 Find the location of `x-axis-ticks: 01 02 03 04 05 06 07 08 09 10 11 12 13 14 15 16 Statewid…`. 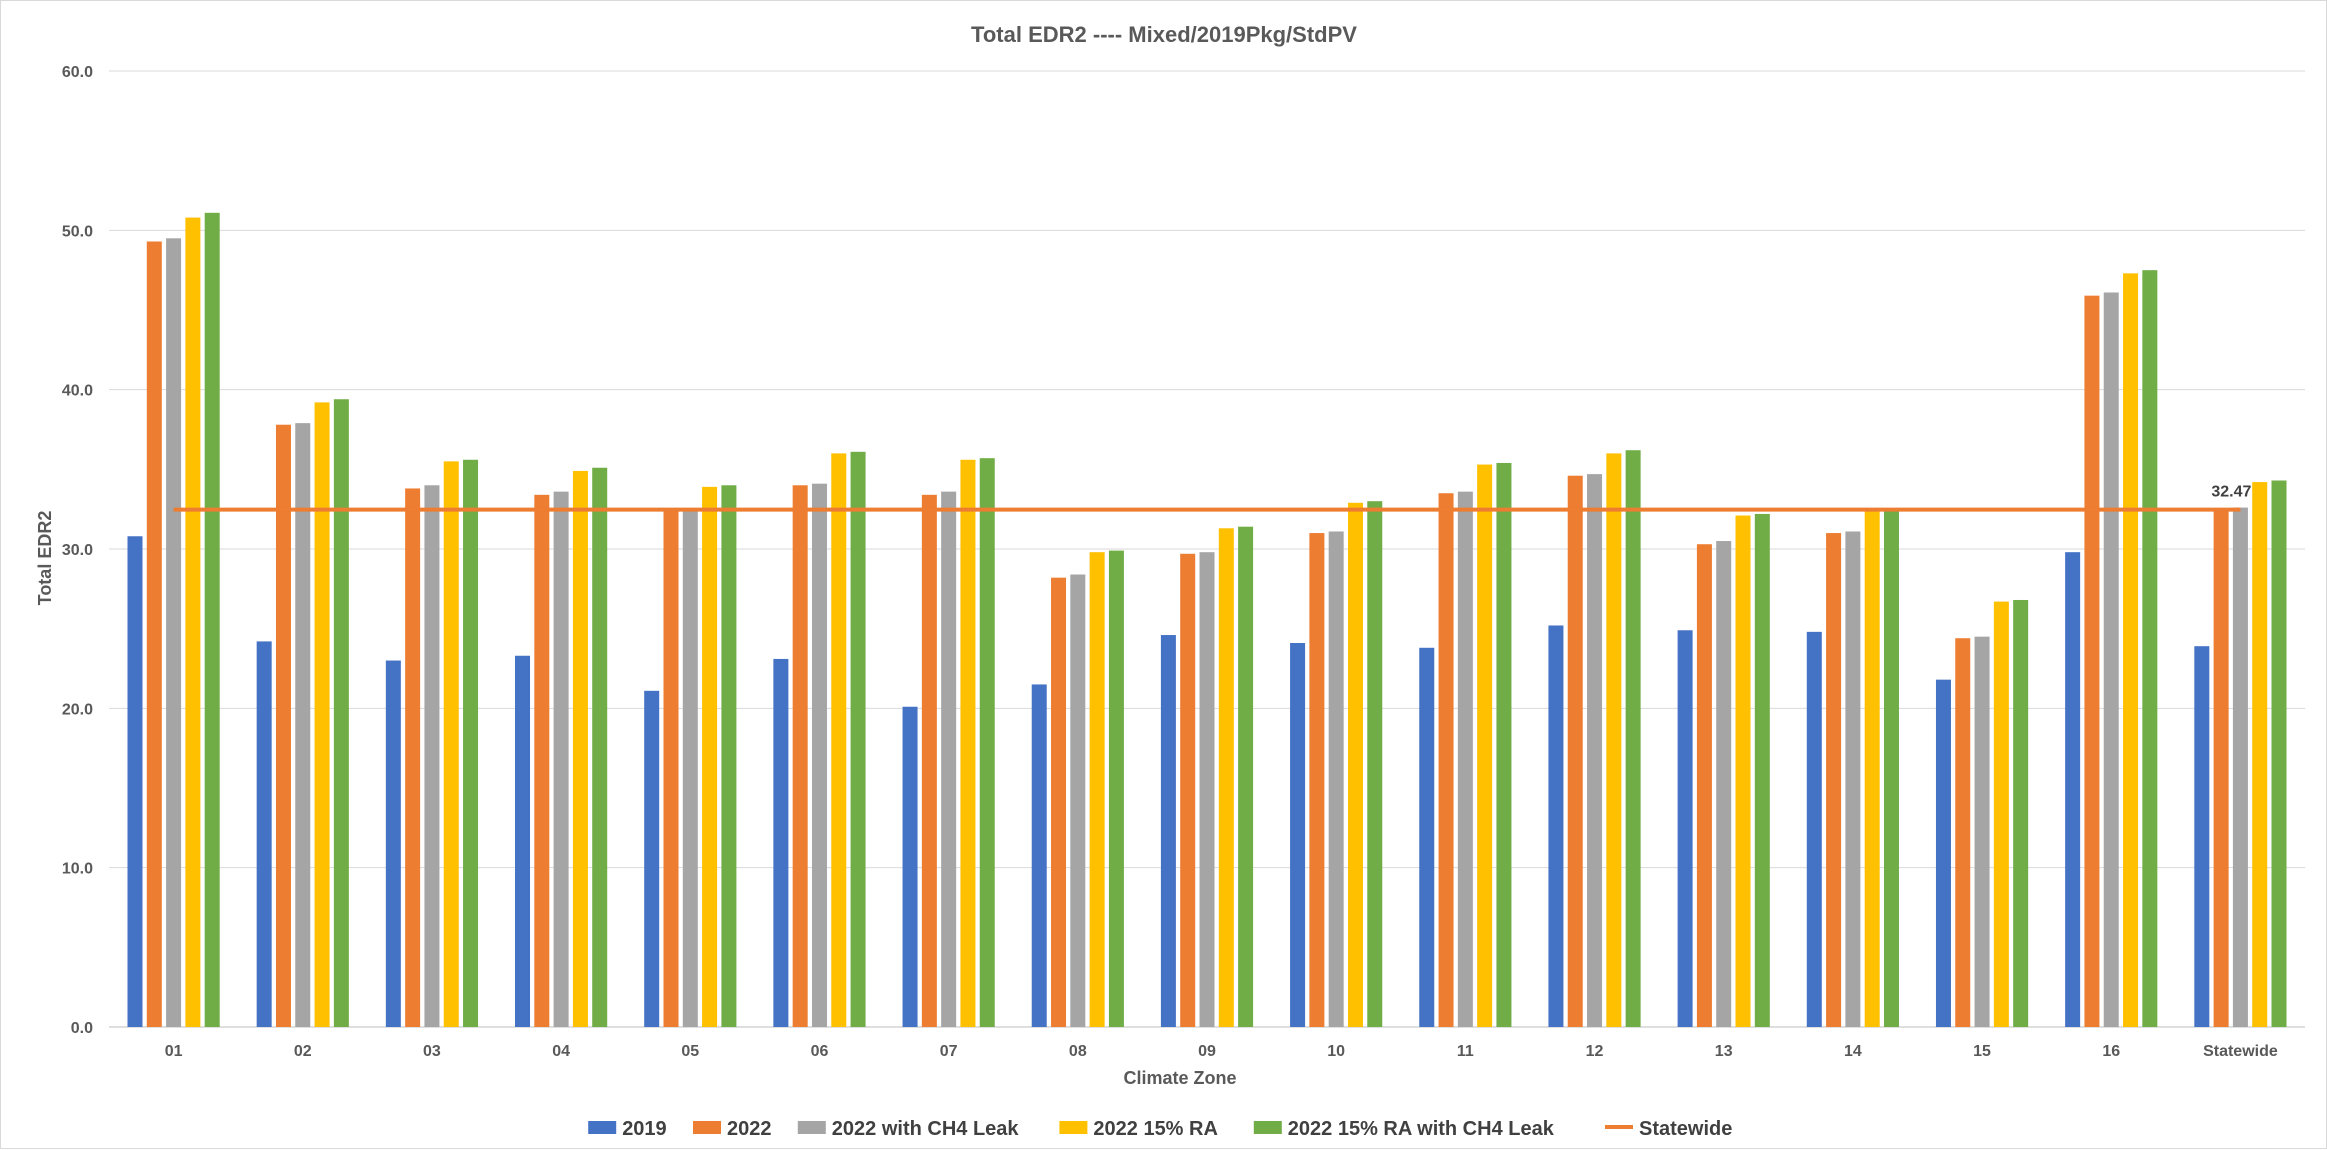

x-axis-ticks: 01 02 03 04 05 06 07 08 09 10 11 12 13 14 15 16 Statewid… is located at coordinates (1221, 1051).